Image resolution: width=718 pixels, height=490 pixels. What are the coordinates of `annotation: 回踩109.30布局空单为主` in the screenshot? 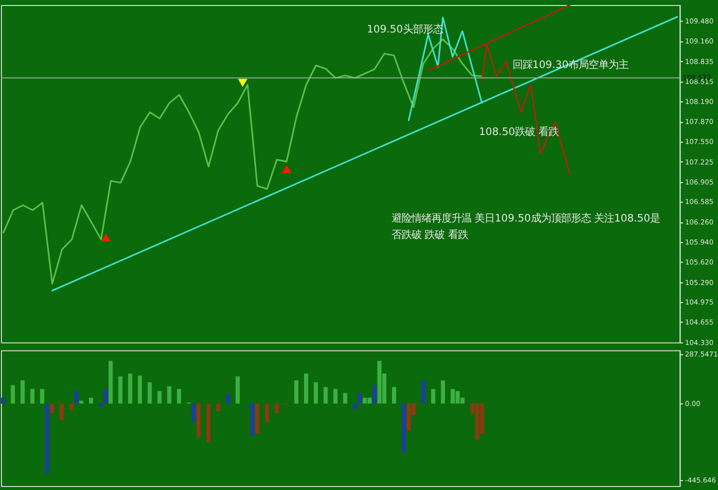 It's located at (570, 64).